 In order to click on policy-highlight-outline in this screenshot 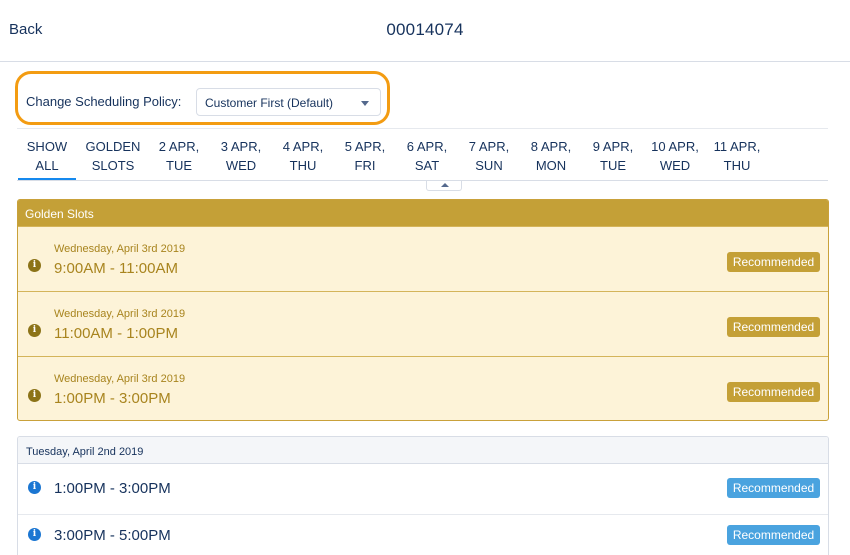, I will do `click(202, 98)`.